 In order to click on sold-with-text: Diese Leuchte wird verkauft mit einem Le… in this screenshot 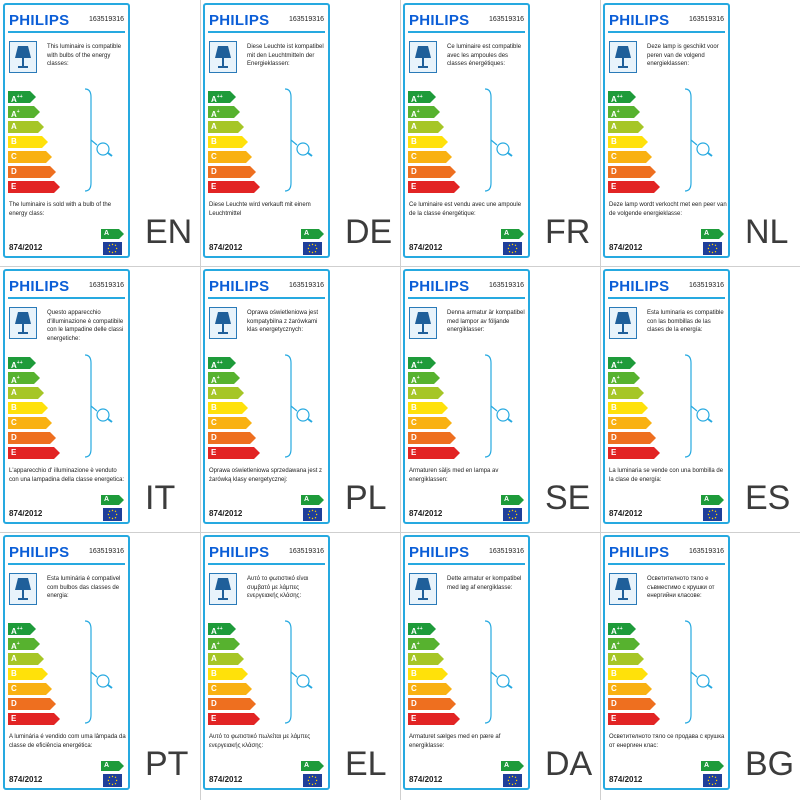, I will do `click(260, 209)`.